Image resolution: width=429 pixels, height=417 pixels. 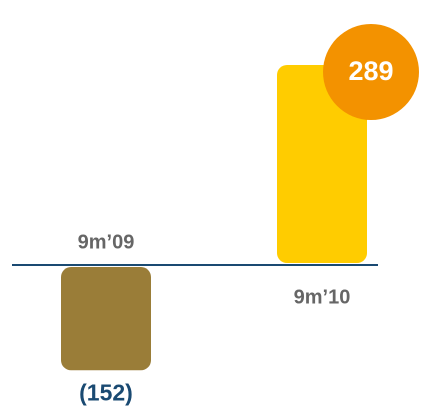 What do you see at coordinates (106, 242) in the screenshot?
I see `x-tick-label: 9m’09` at bounding box center [106, 242].